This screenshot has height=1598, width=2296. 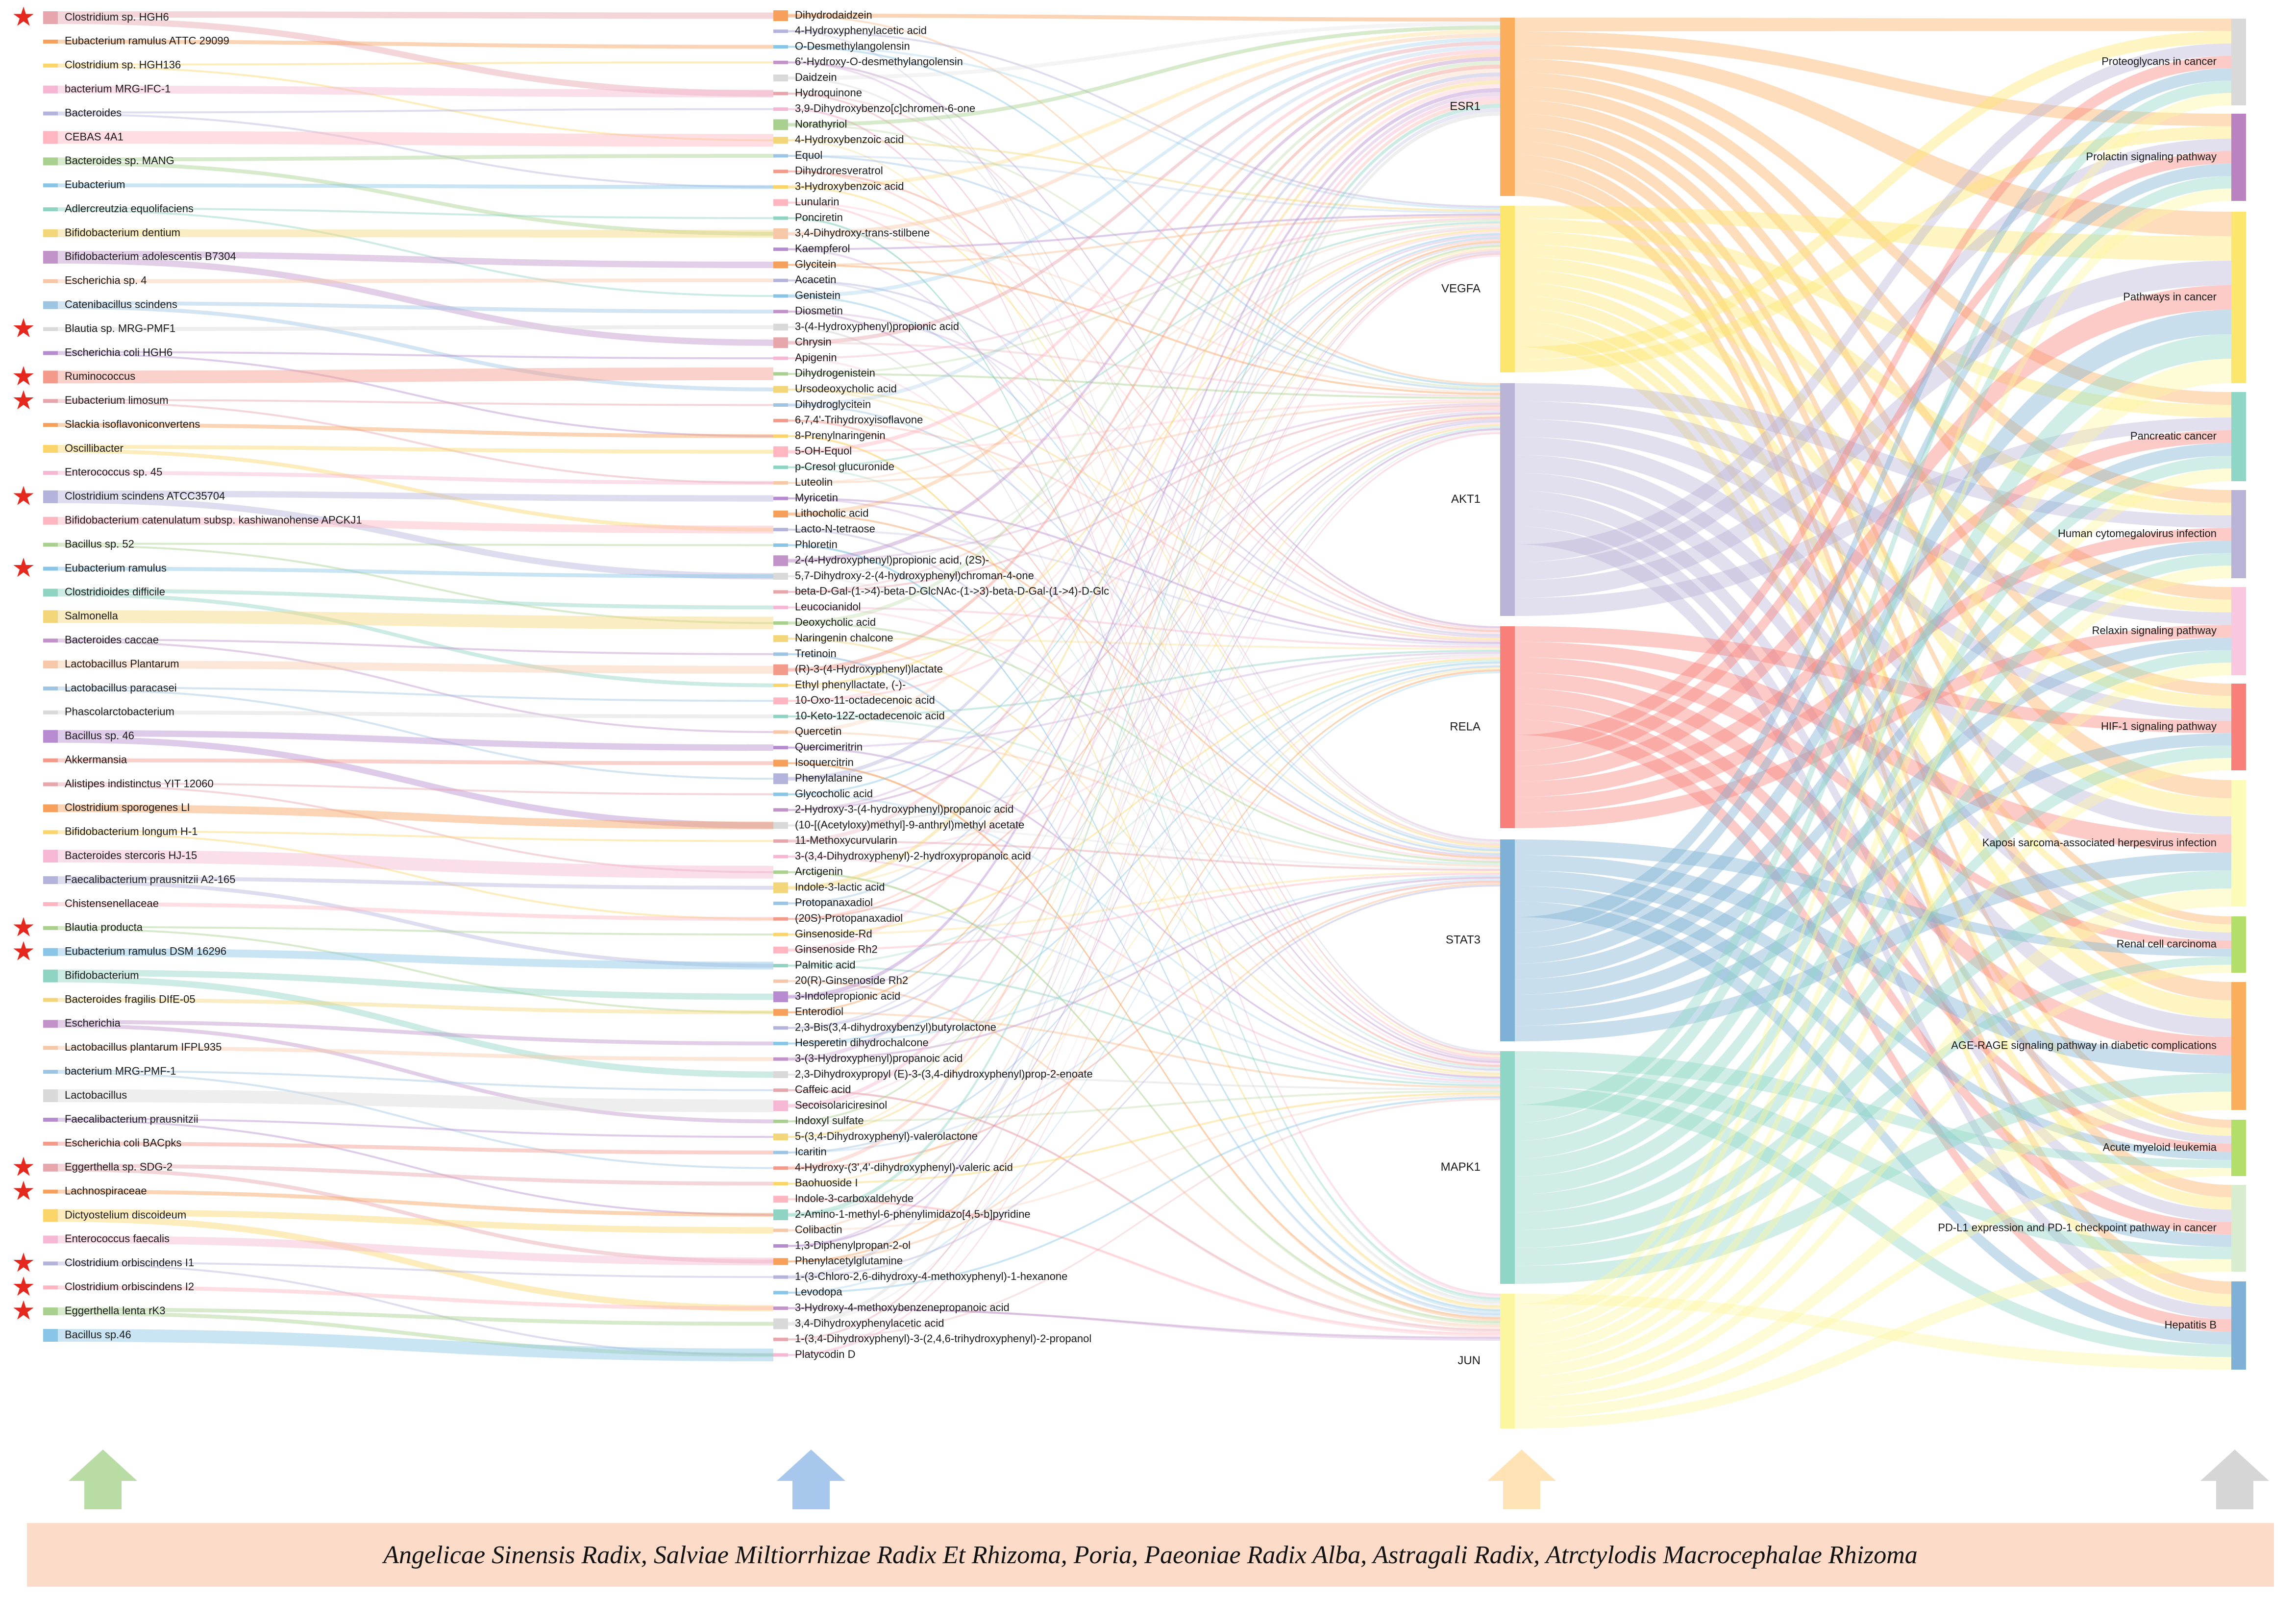 What do you see at coordinates (813, 342) in the screenshot?
I see `metabolite-label: Chrysin` at bounding box center [813, 342].